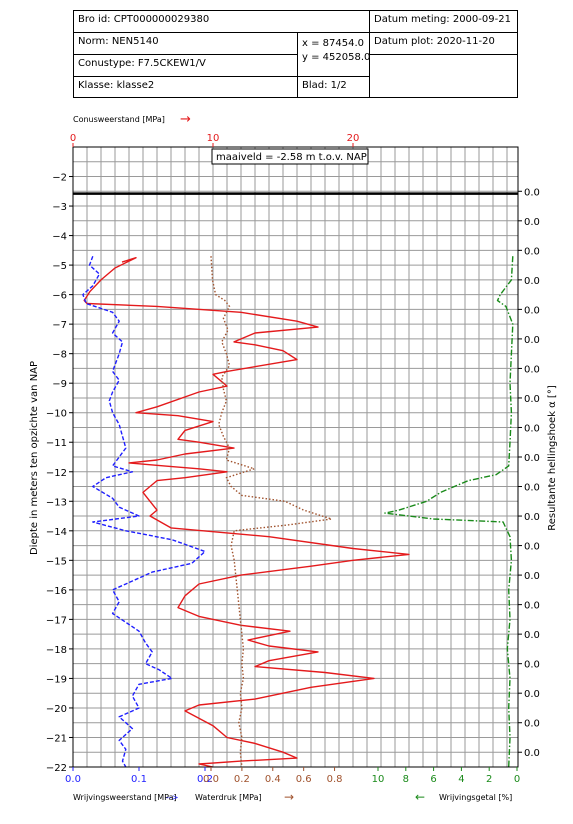 Image resolution: width=573 pixels, height=824 pixels. I want to click on y-tick-label: −20, so click(56, 709).